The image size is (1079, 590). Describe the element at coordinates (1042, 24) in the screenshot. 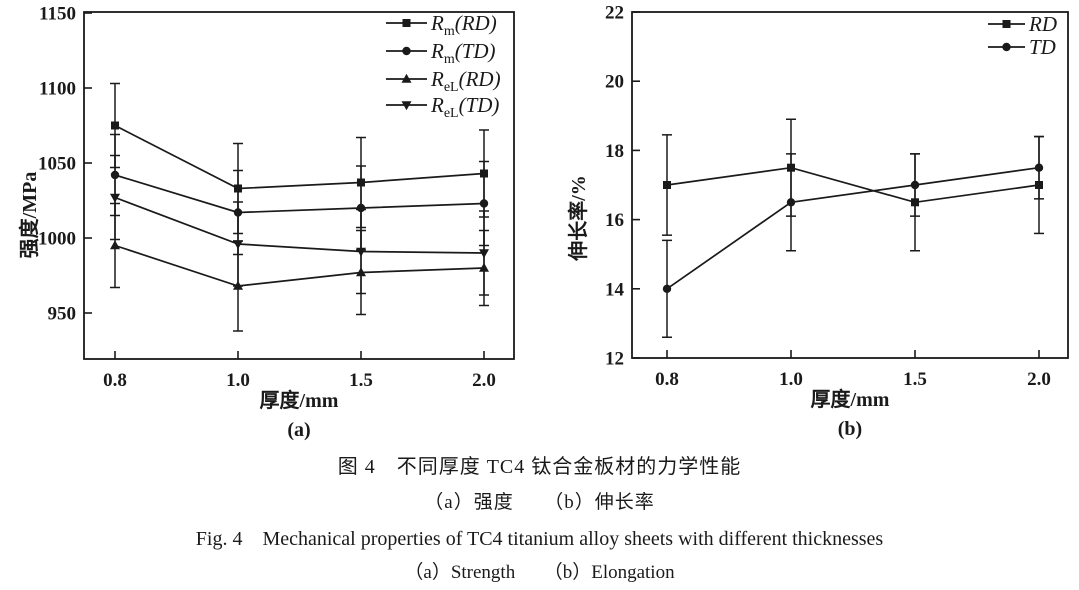

I see `legend-label: RD` at that location.